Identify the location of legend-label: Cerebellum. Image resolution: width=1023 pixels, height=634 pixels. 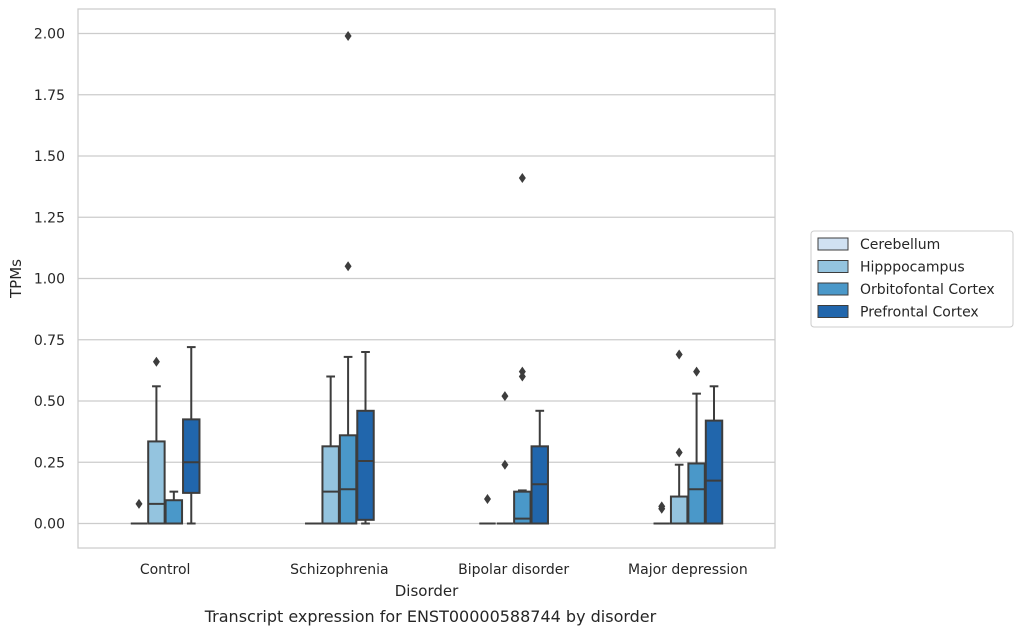
(900, 245).